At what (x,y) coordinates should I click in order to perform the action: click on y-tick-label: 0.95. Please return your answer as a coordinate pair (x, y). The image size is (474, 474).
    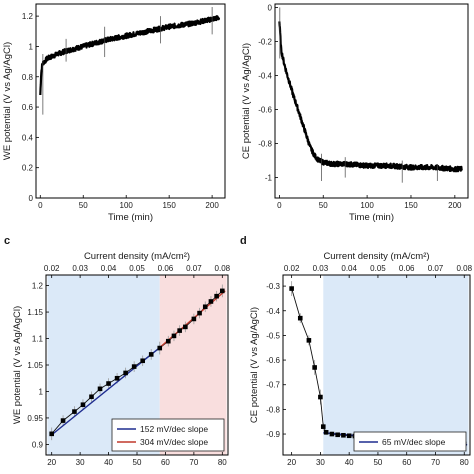
    Looking at the image, I should click on (35, 418).